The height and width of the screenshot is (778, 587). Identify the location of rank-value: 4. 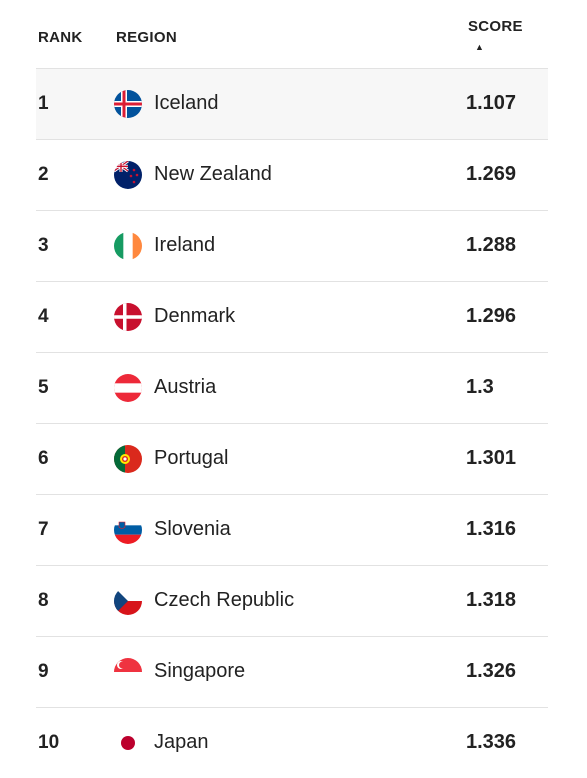
(43, 316).